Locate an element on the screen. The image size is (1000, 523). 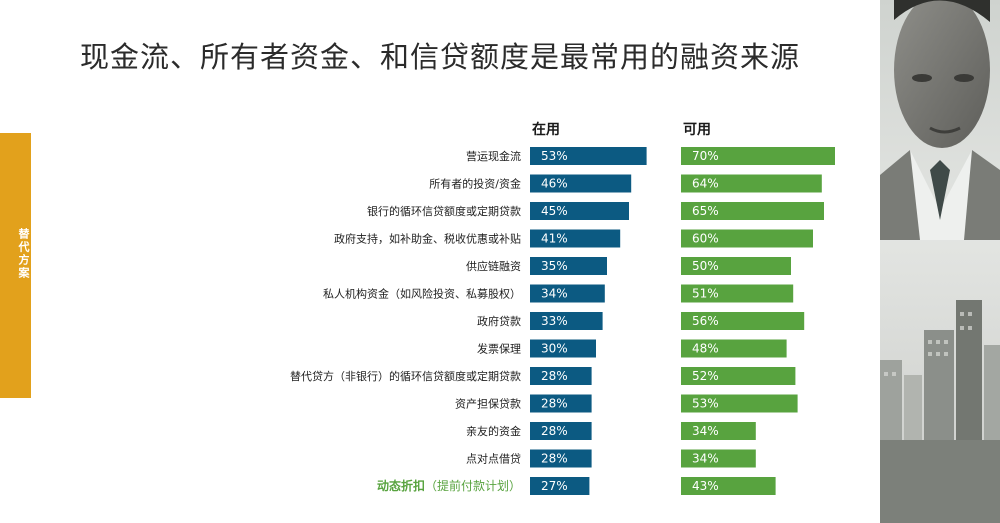
side-tab is located at coordinates (15, 265).